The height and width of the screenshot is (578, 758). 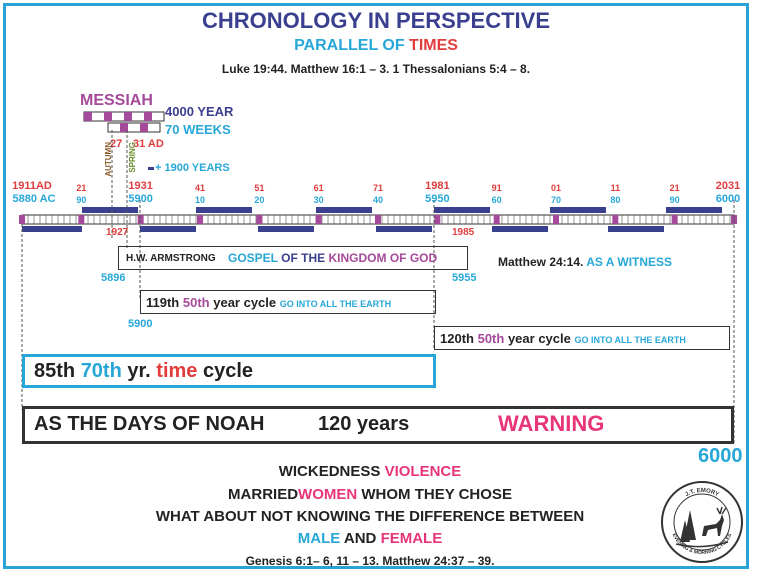 I want to click on witness-ref: Matthew 24:14., so click(x=541, y=262).